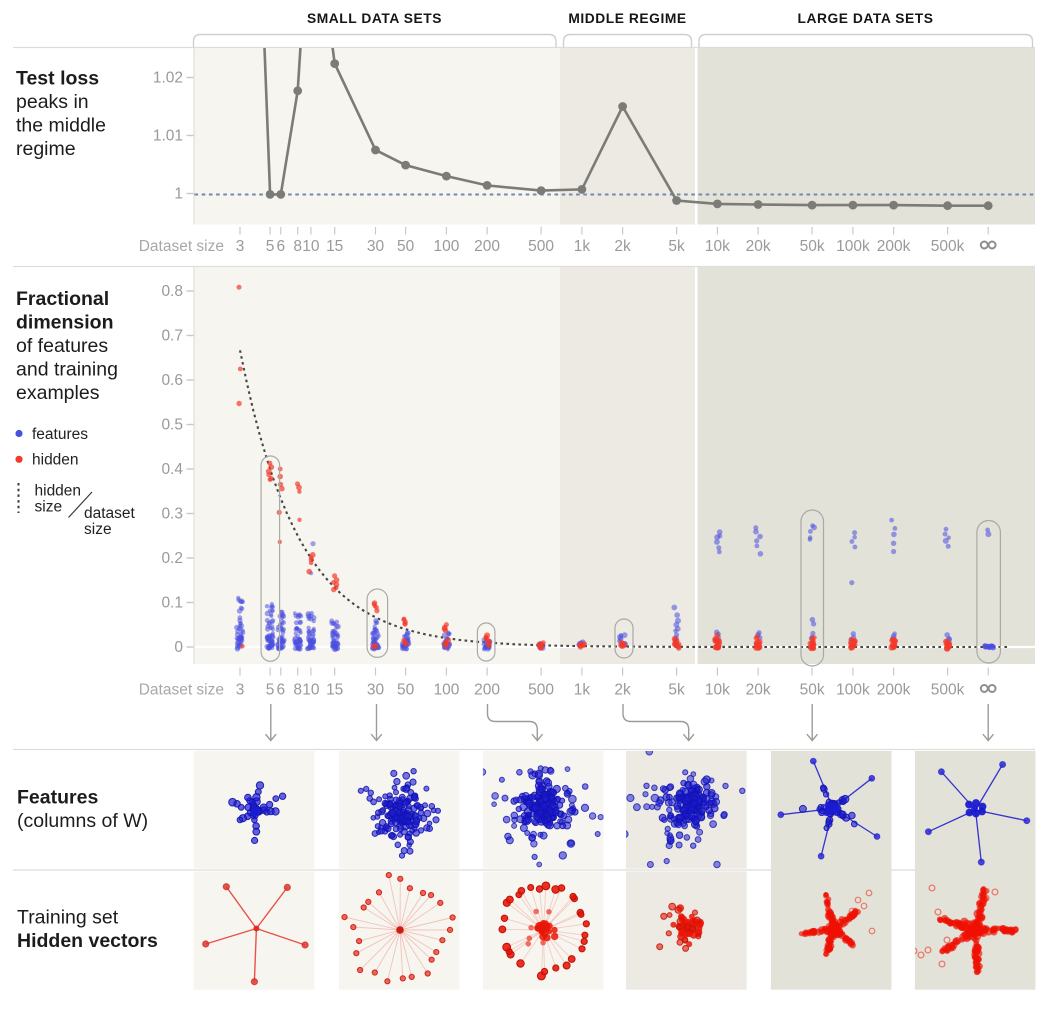 This screenshot has width=1050, height=1012. What do you see at coordinates (168, 136) in the screenshot?
I see `svg-text: 1.01` at bounding box center [168, 136].